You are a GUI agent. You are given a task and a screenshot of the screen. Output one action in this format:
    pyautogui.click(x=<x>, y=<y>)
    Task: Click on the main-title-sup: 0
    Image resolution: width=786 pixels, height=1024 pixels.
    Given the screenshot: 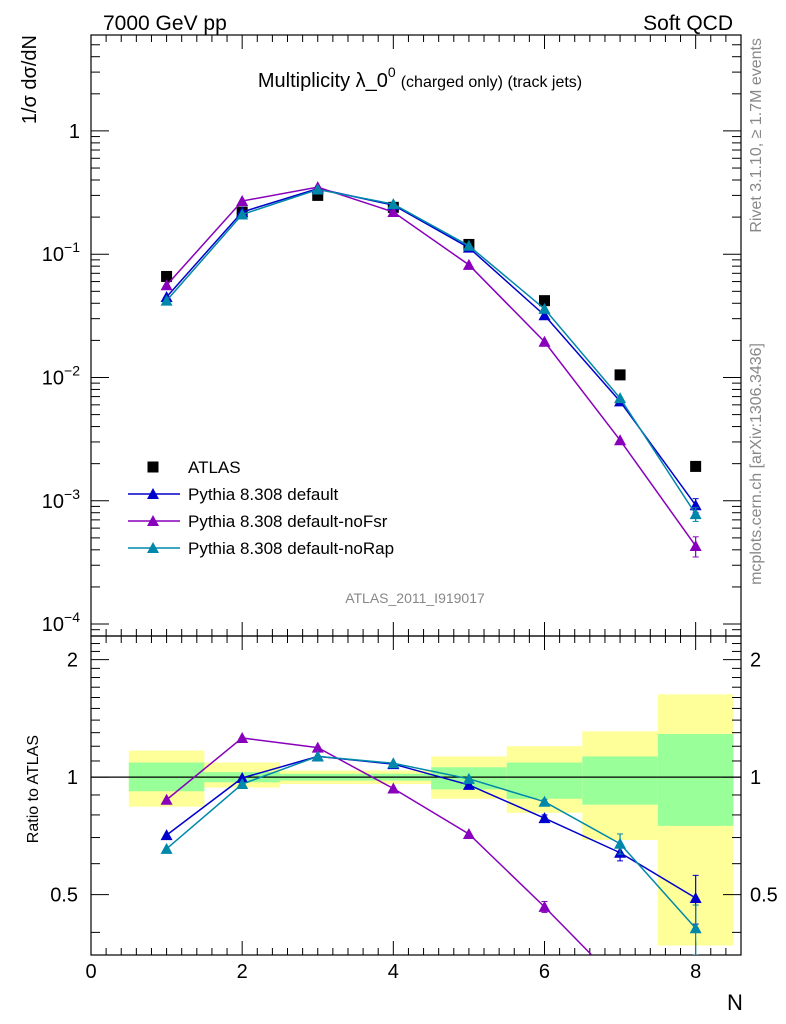 What is the action you would take?
    pyautogui.click(x=392, y=72)
    